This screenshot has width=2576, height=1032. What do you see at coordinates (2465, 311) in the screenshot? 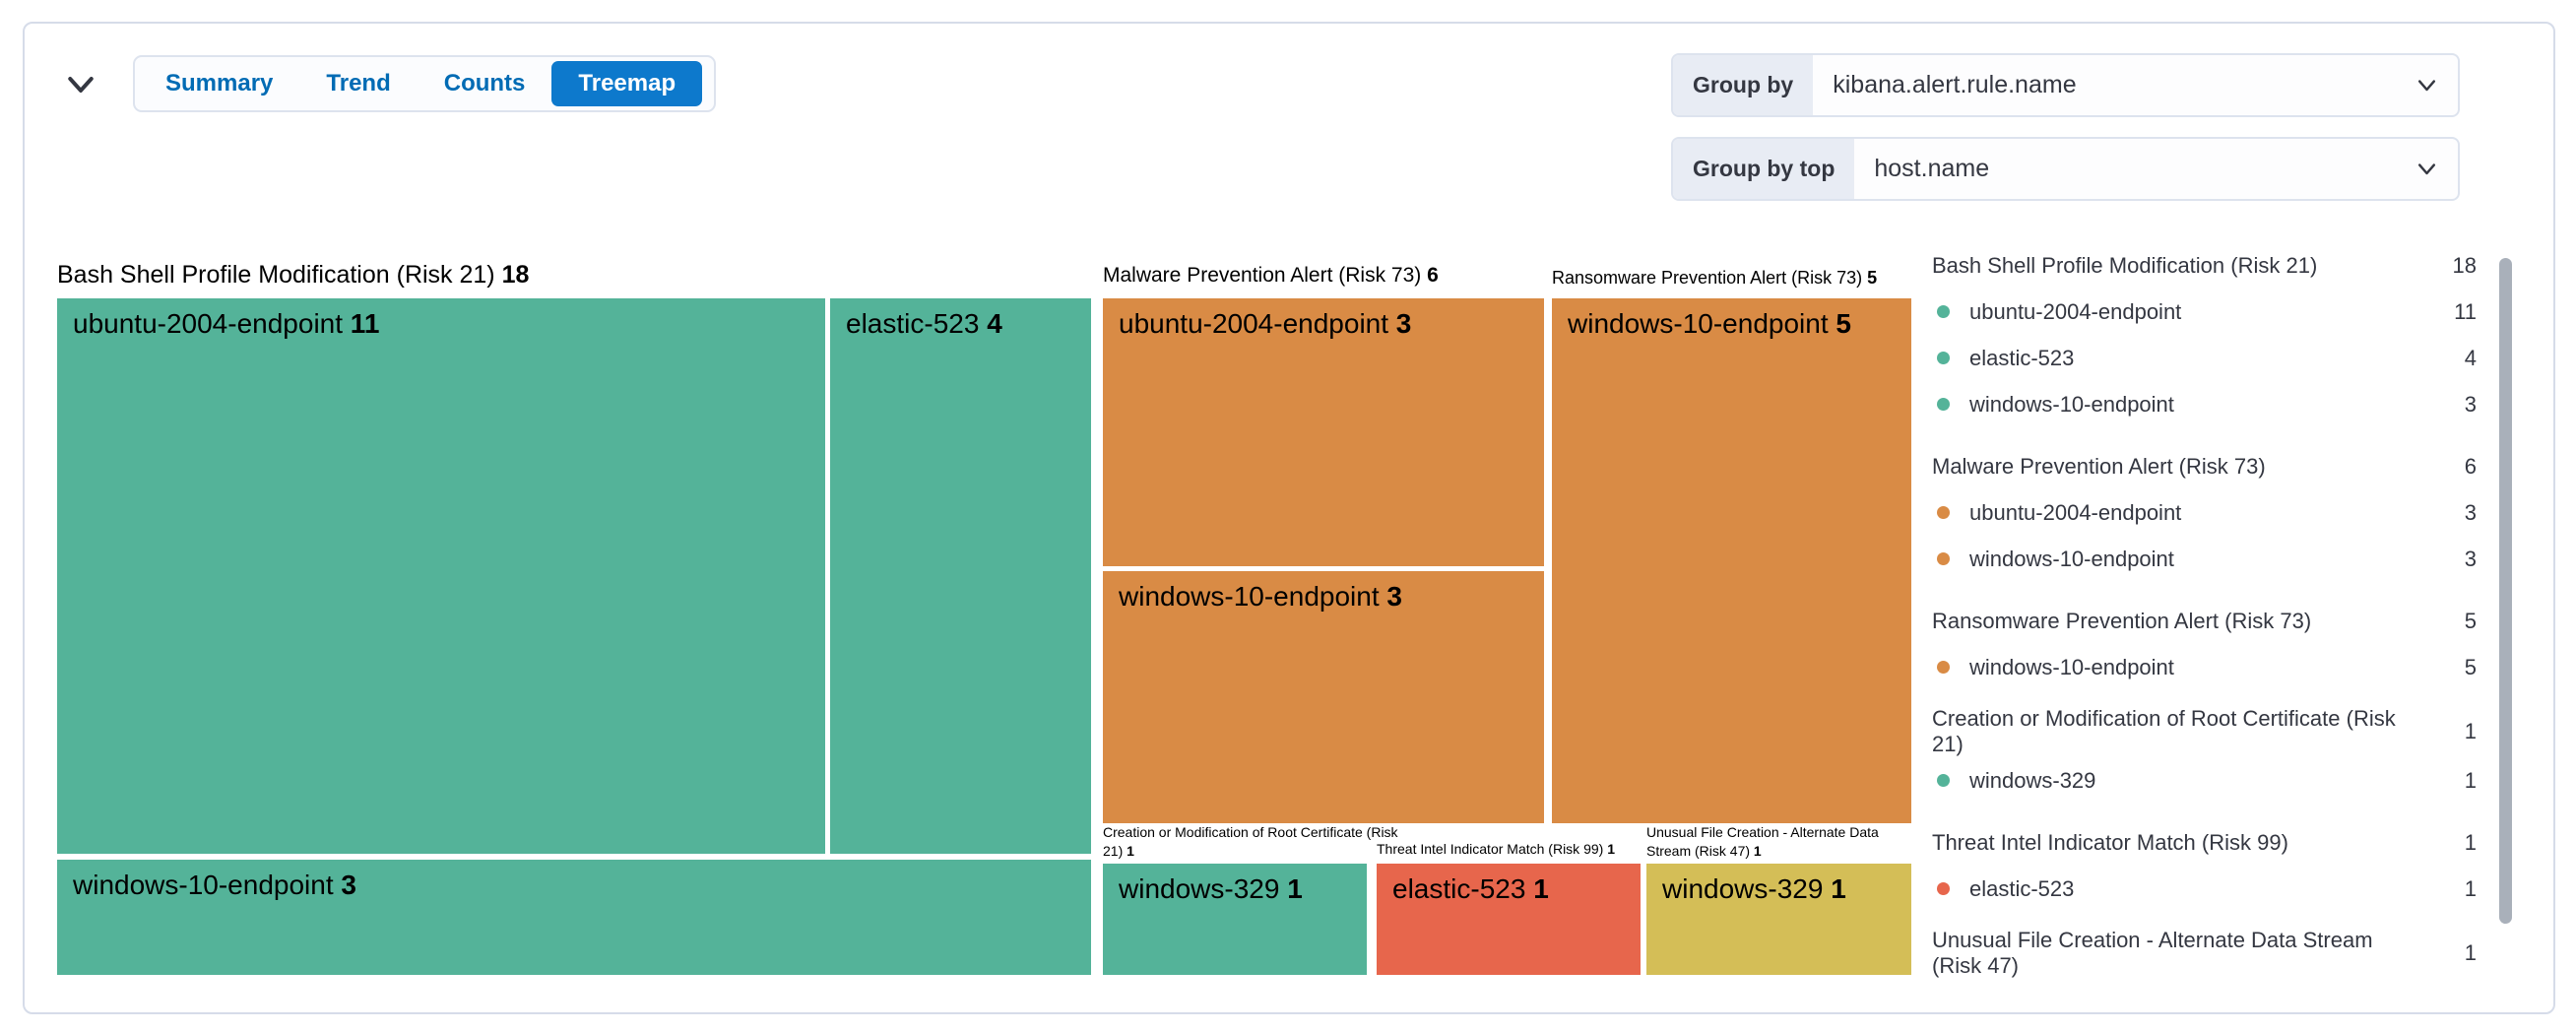
I see `legend-count: 11` at bounding box center [2465, 311].